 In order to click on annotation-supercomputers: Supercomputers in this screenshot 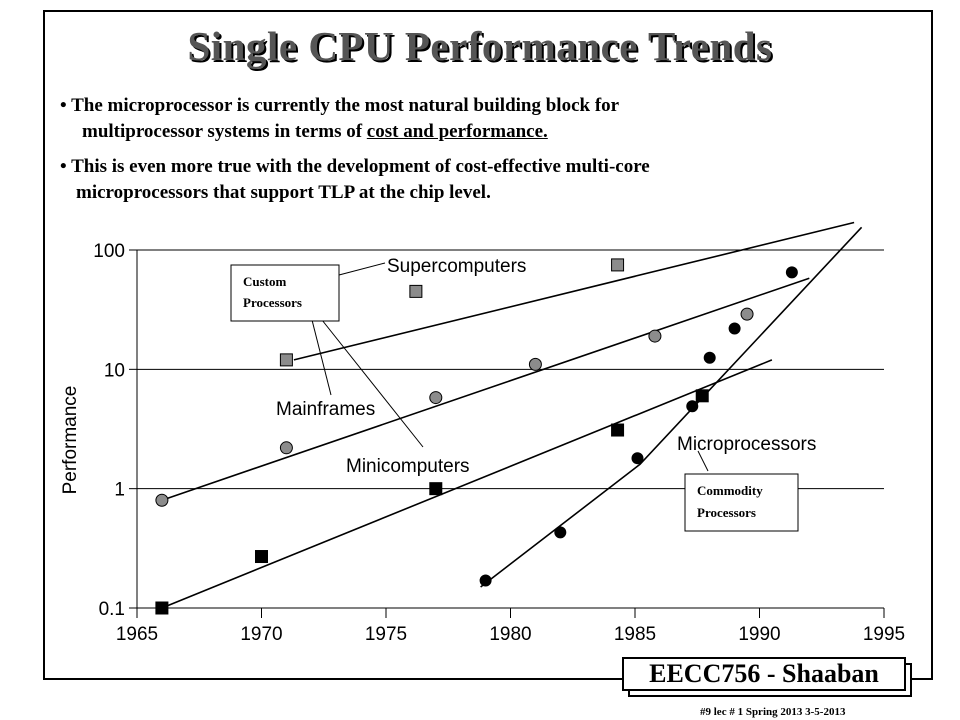, I will do `click(456, 266)`.